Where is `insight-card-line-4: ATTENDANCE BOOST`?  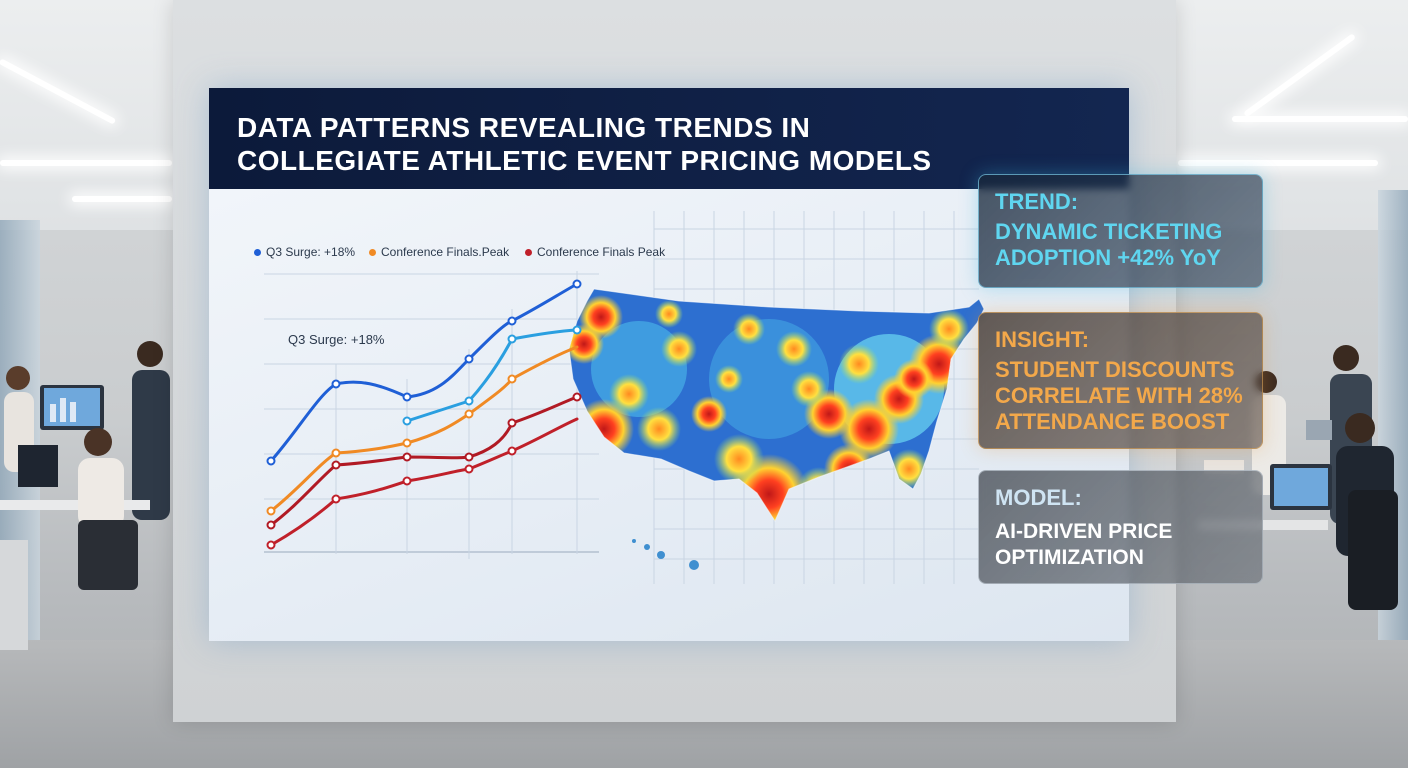
insight-card-line-4: ATTENDANCE BOOST is located at coordinates (1112, 421).